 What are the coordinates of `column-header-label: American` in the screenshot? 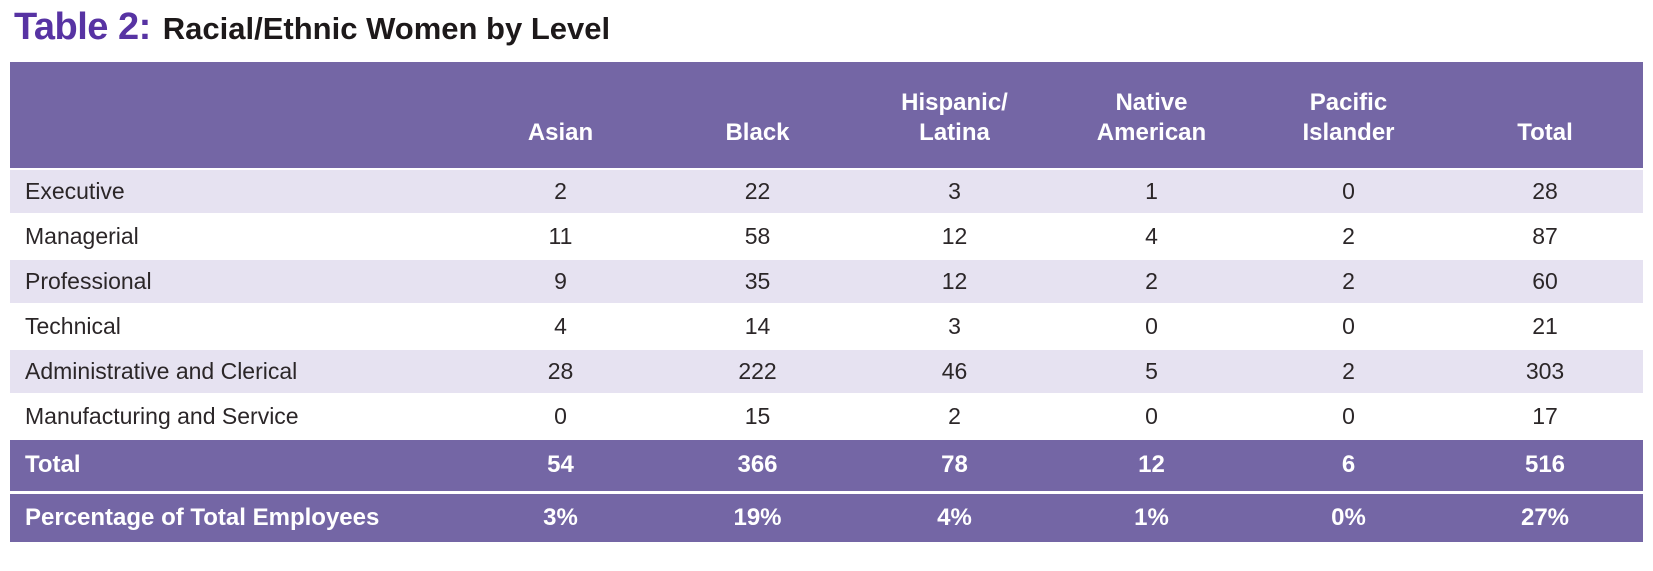 It's located at (1151, 132).